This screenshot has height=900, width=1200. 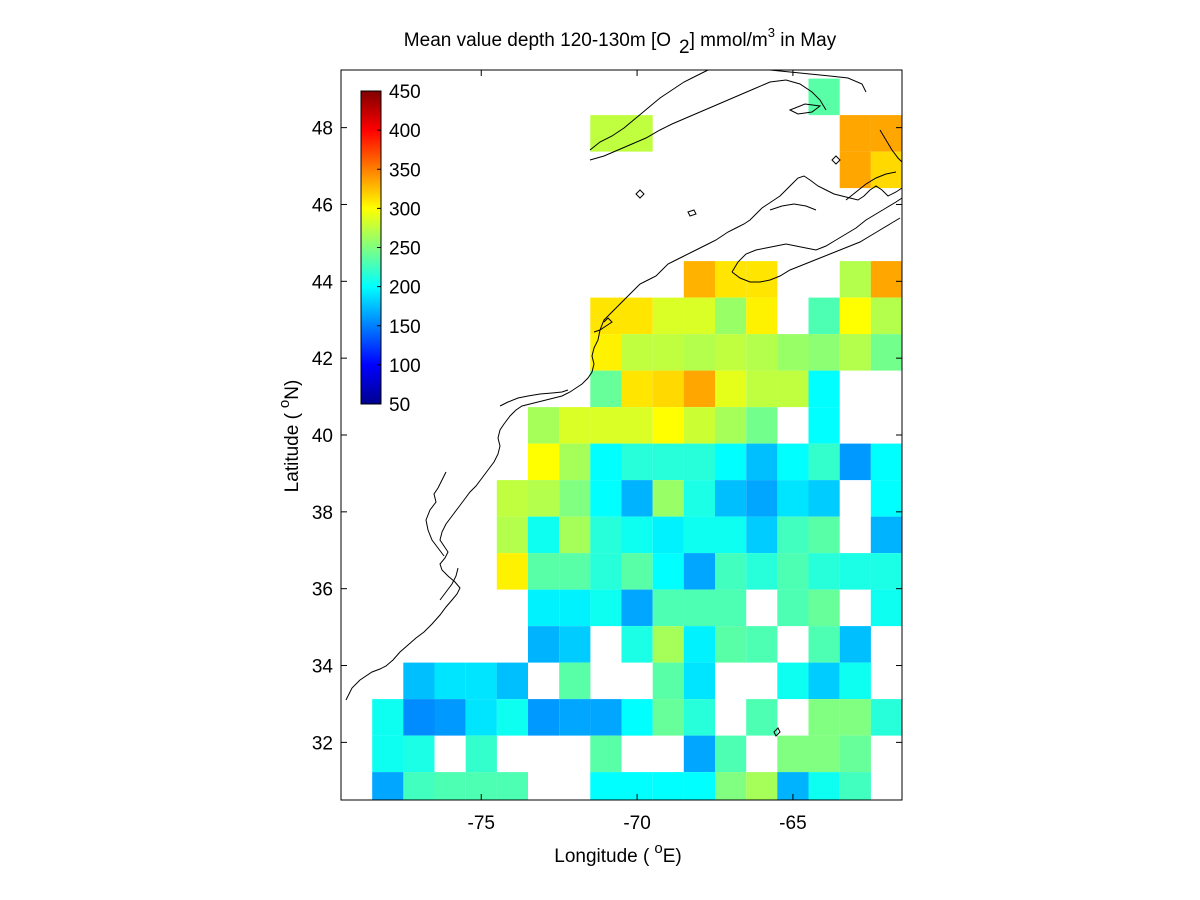 I want to click on y-tick-label: 32, so click(x=322, y=743).